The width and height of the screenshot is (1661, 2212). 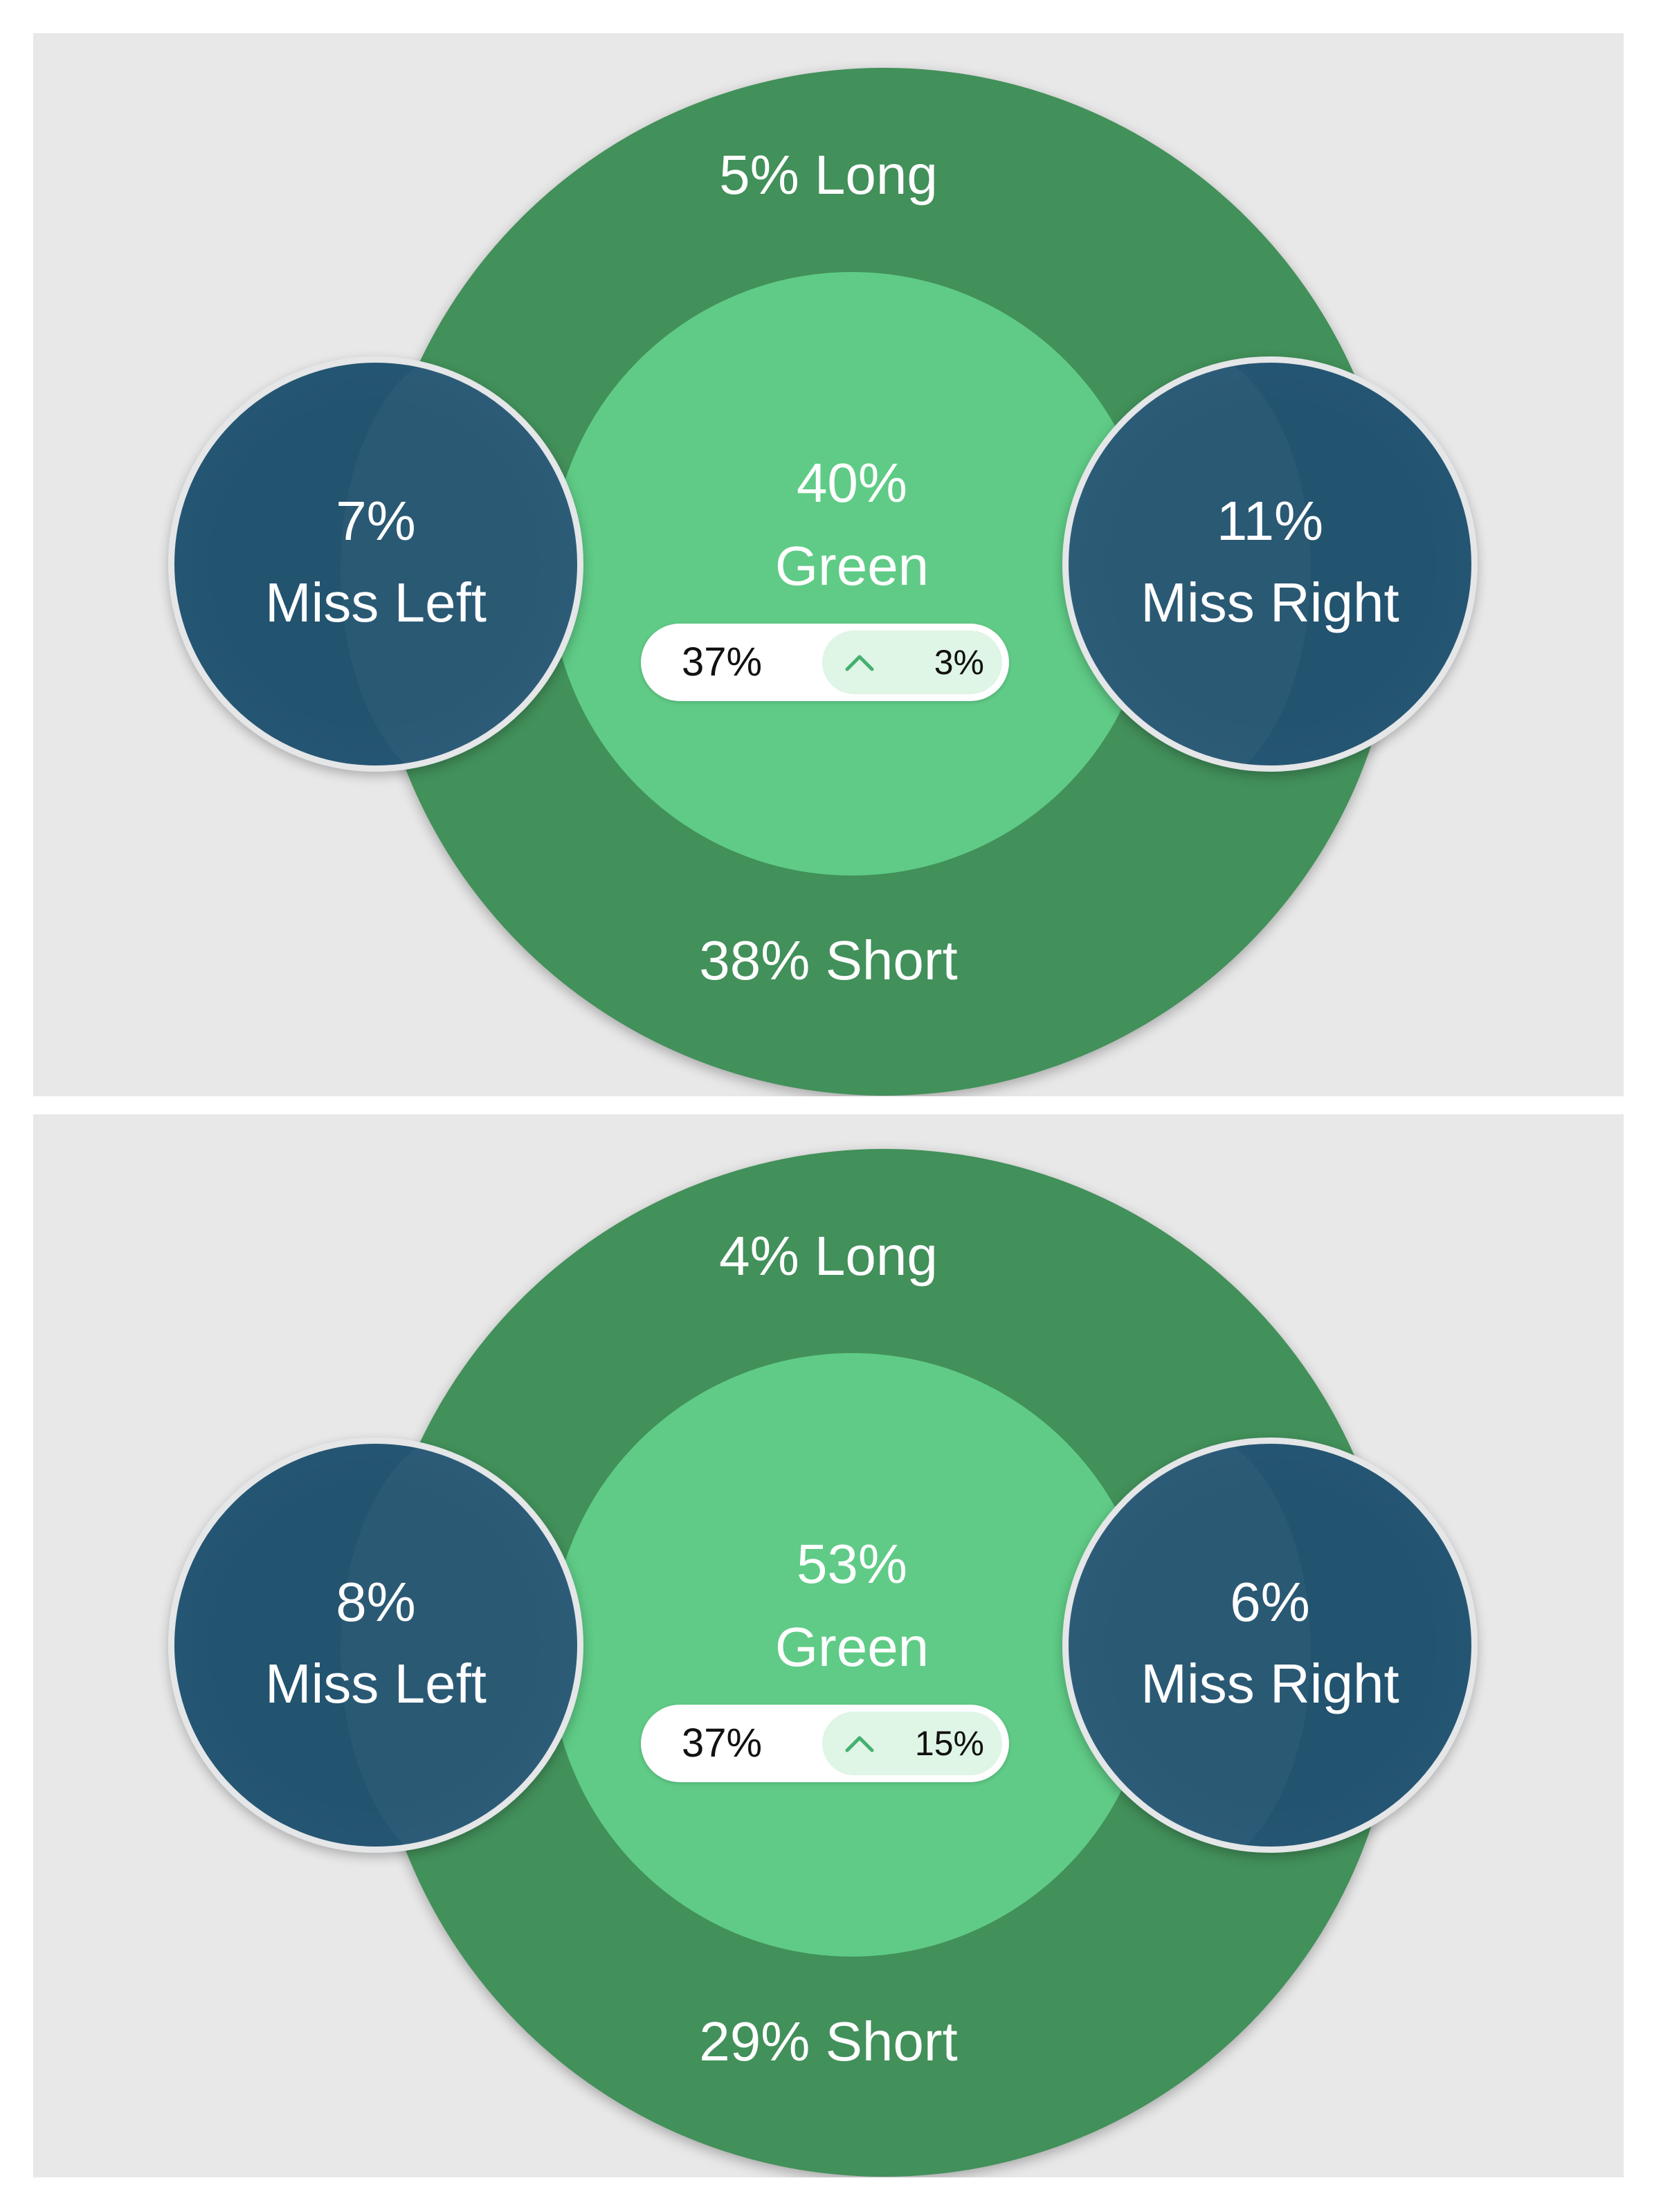 What do you see at coordinates (1270, 1602) in the screenshot?
I see `miss-right-percentage: 6%` at bounding box center [1270, 1602].